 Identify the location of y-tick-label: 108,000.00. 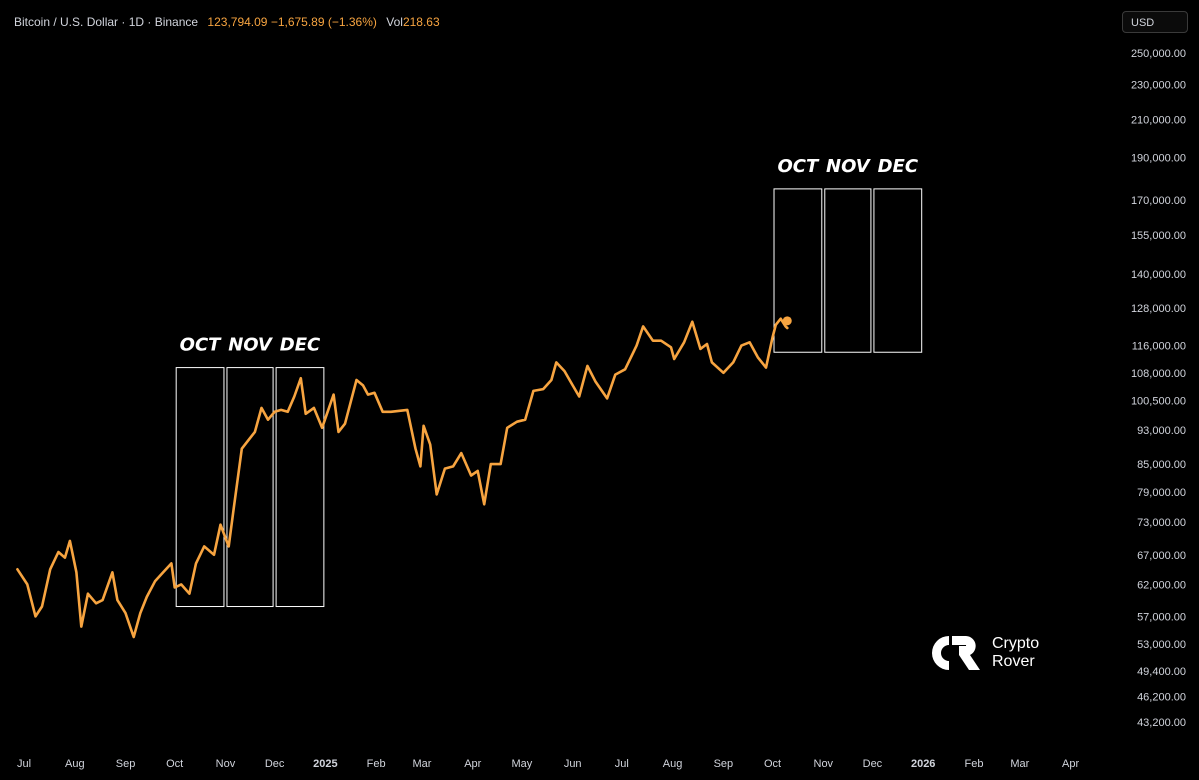
(1158, 374).